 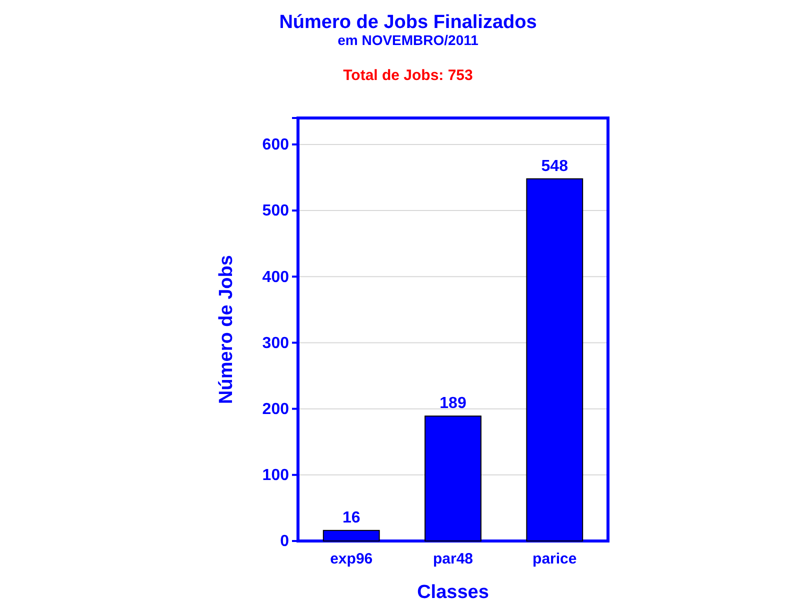 I want to click on chart-subtitle: em NOVEMBRO/2011, so click(x=408, y=40).